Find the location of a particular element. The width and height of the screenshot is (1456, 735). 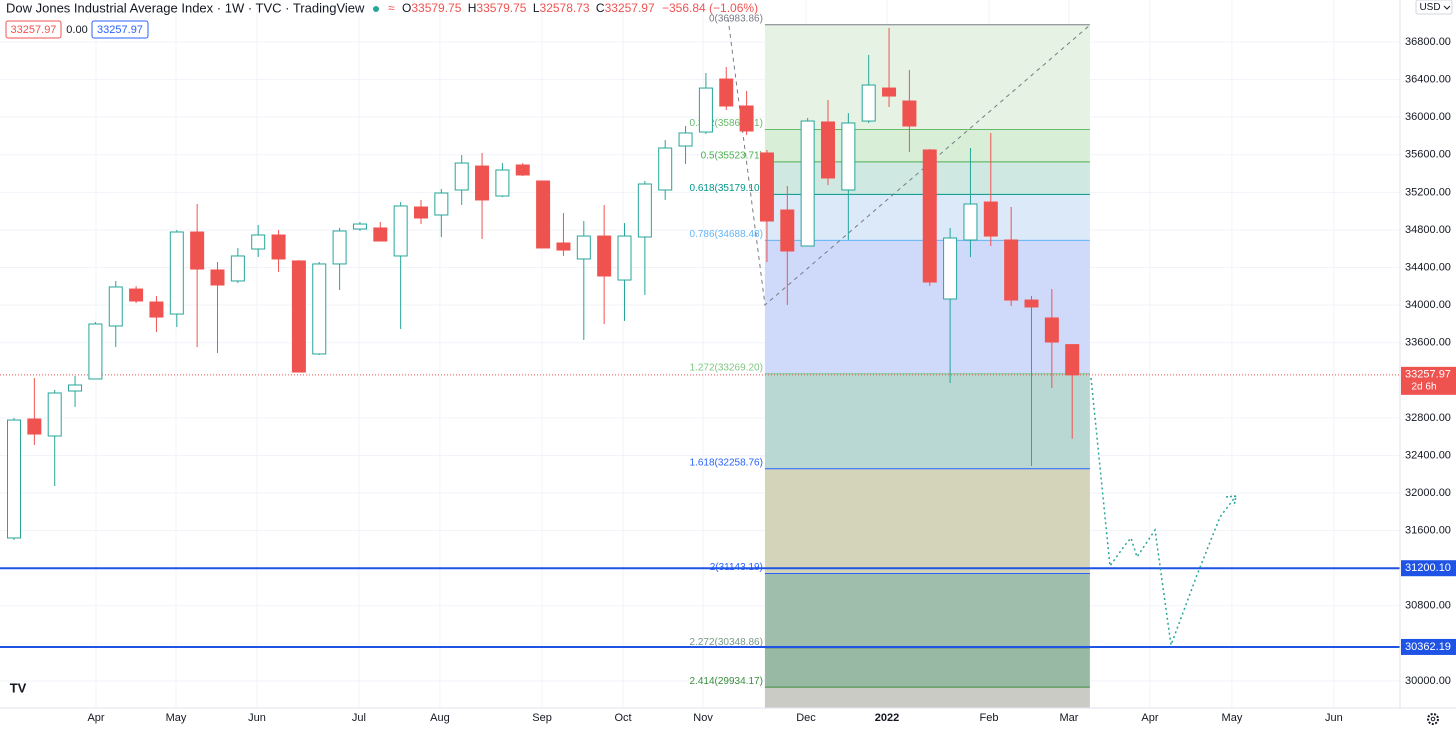

settings-button is located at coordinates (1433, 719).